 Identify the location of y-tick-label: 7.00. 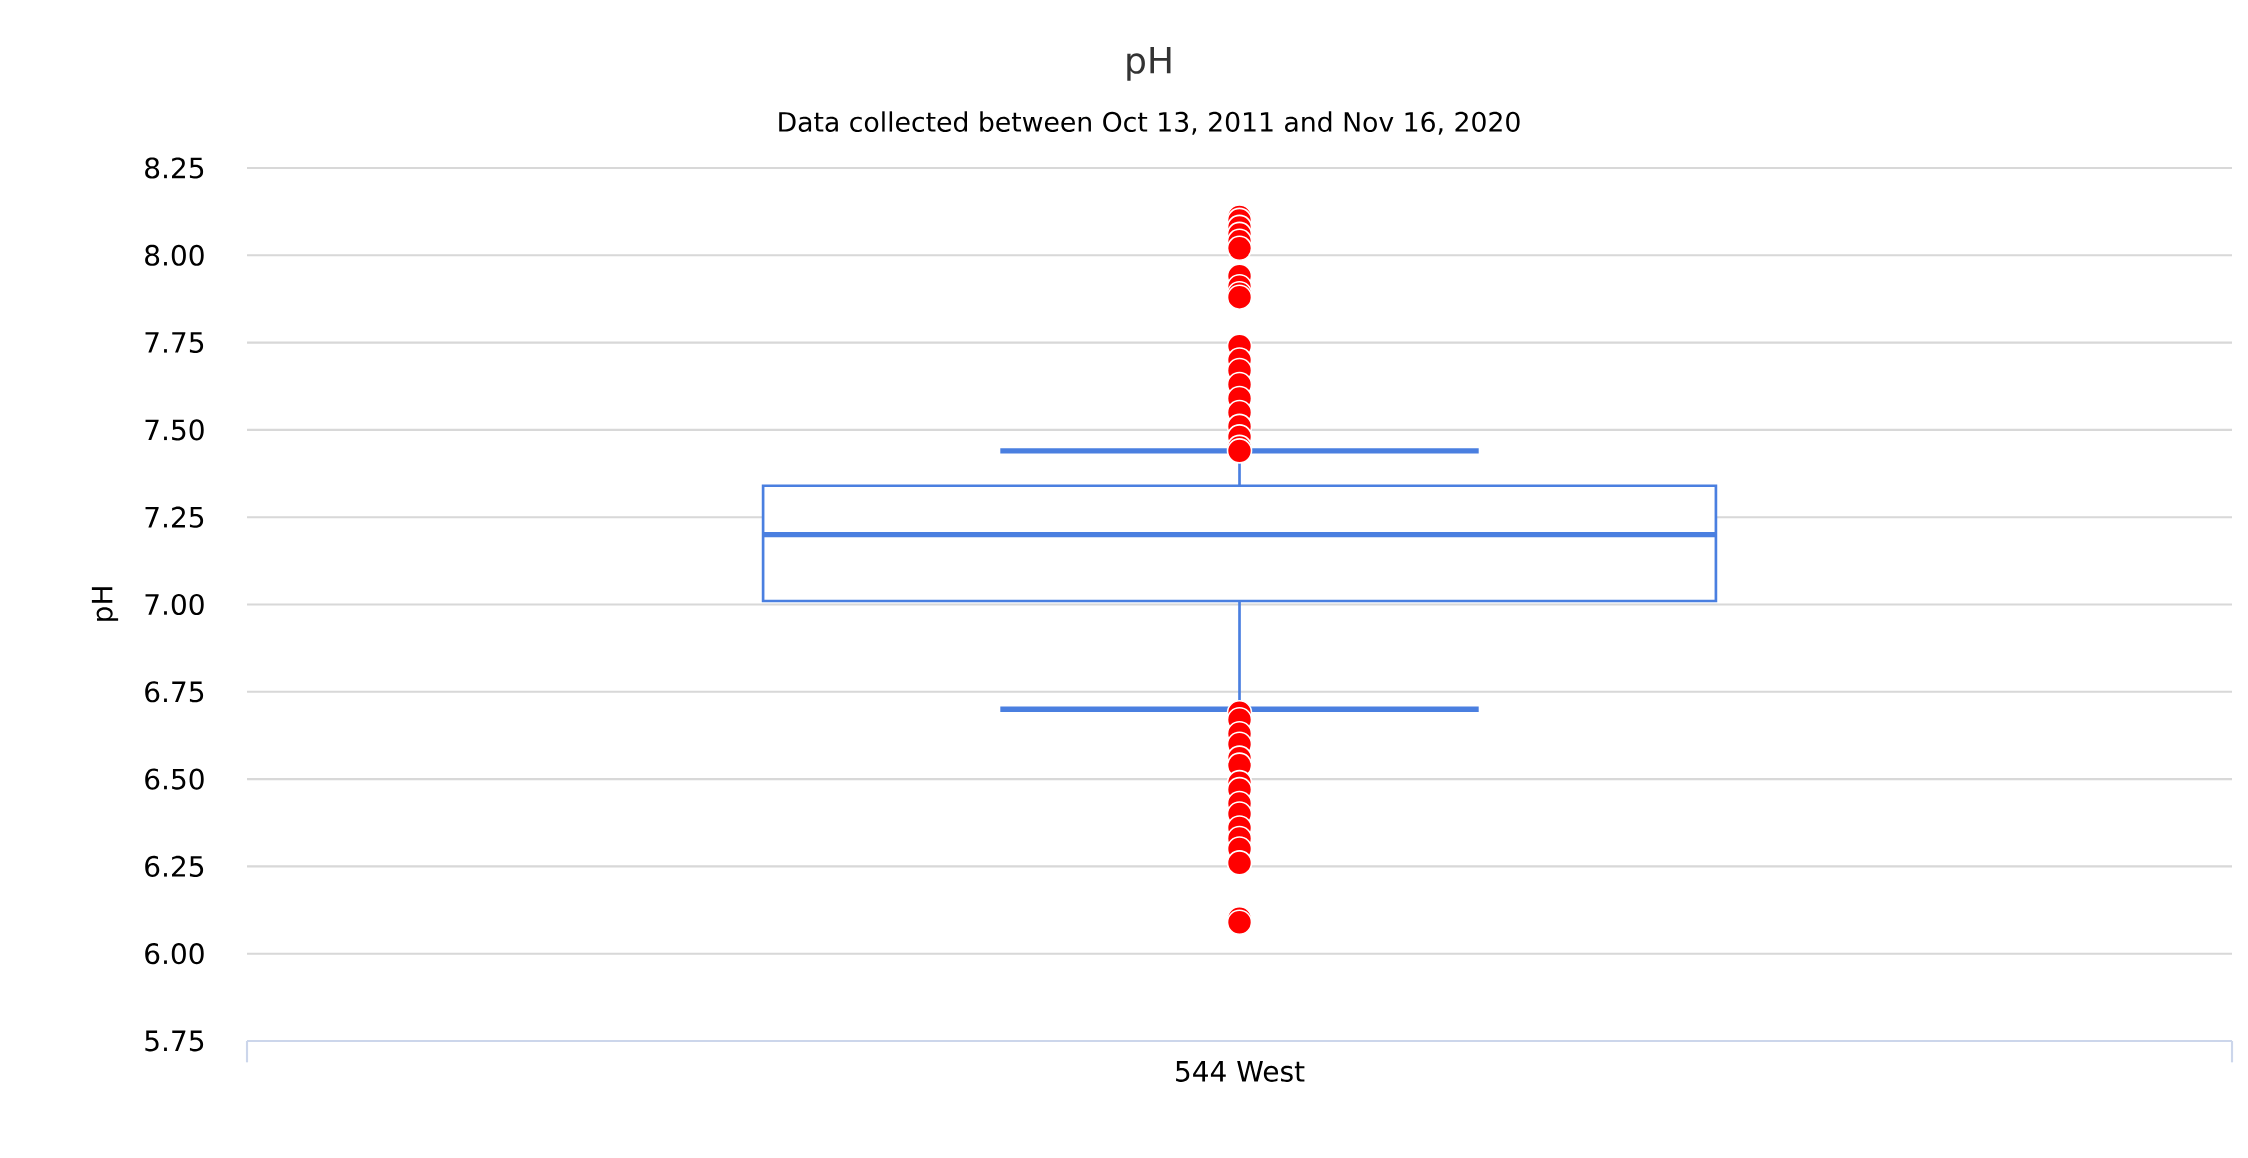
(174, 604).